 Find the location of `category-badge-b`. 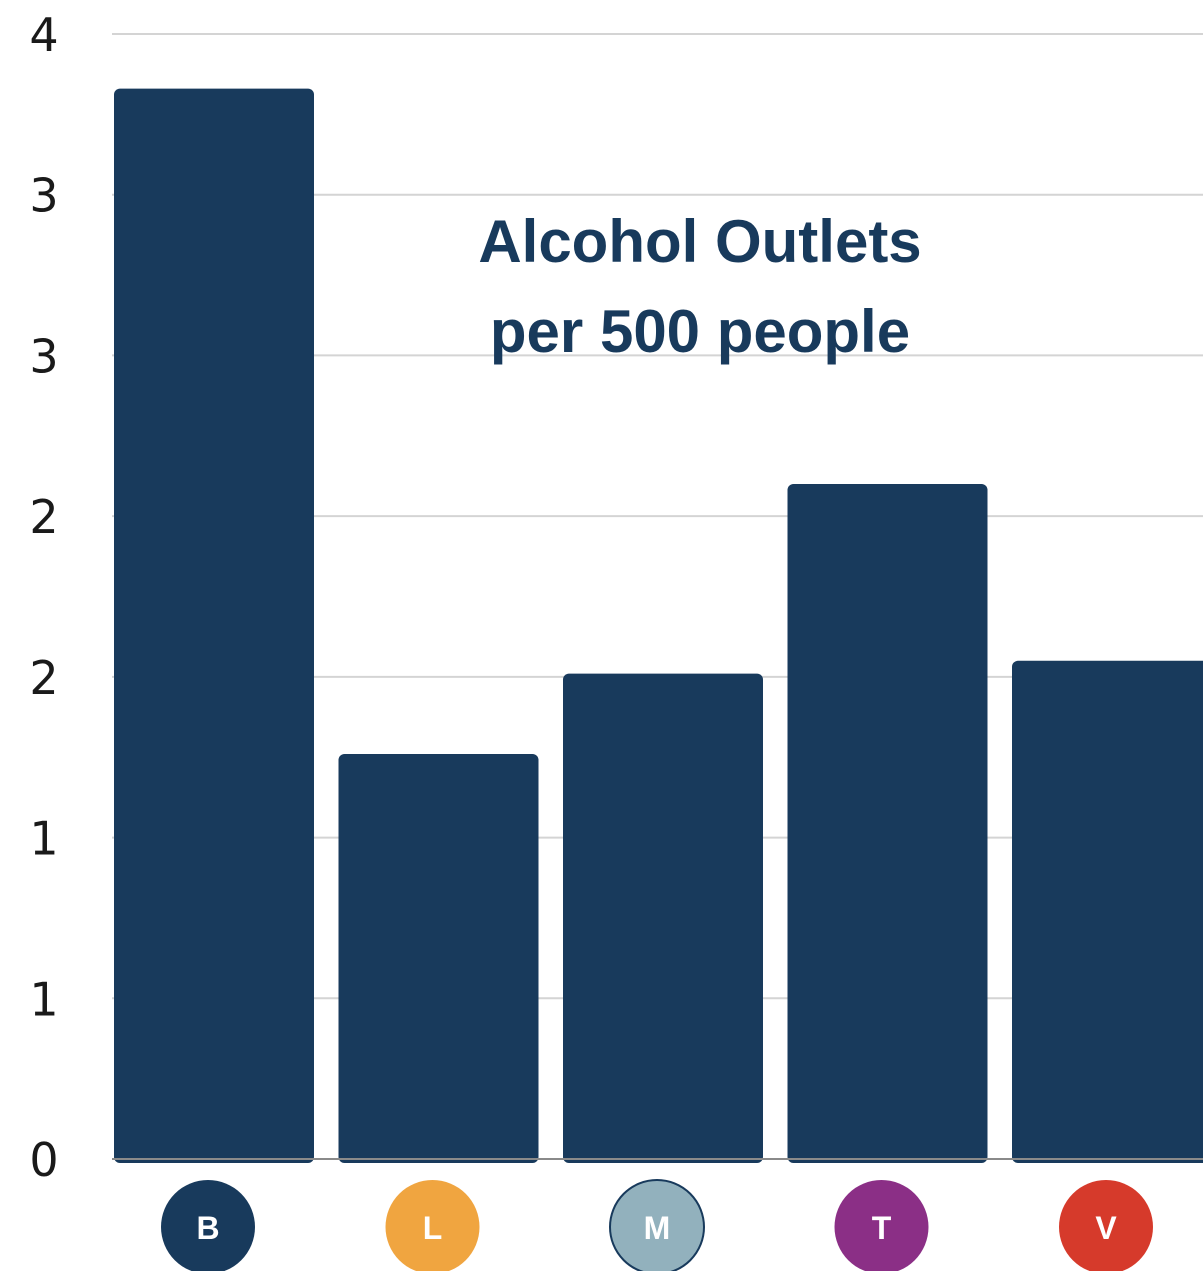

category-badge-b is located at coordinates (208, 1225).